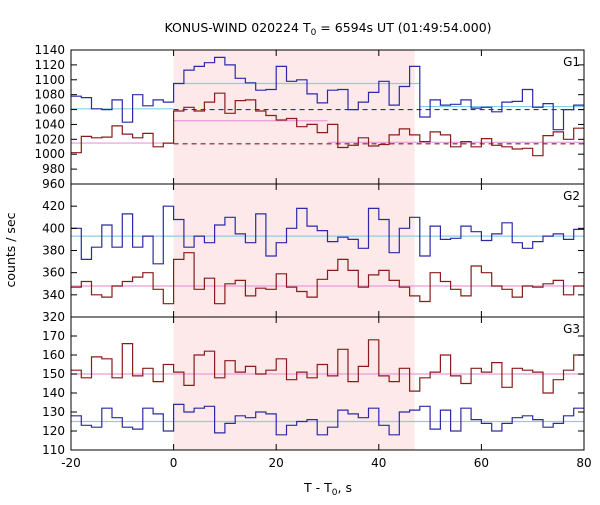 The width and height of the screenshot is (600, 505). I want to click on y-tick-label: 1040, so click(49, 124).